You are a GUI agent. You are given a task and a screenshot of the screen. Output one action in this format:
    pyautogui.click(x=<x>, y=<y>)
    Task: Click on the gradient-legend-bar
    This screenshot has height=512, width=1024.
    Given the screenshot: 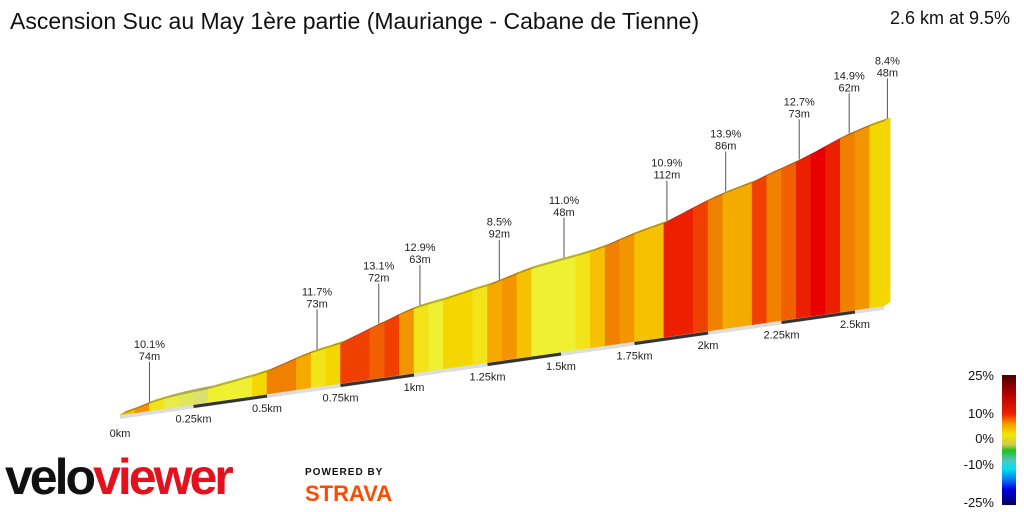 What is the action you would take?
    pyautogui.click(x=1009, y=440)
    